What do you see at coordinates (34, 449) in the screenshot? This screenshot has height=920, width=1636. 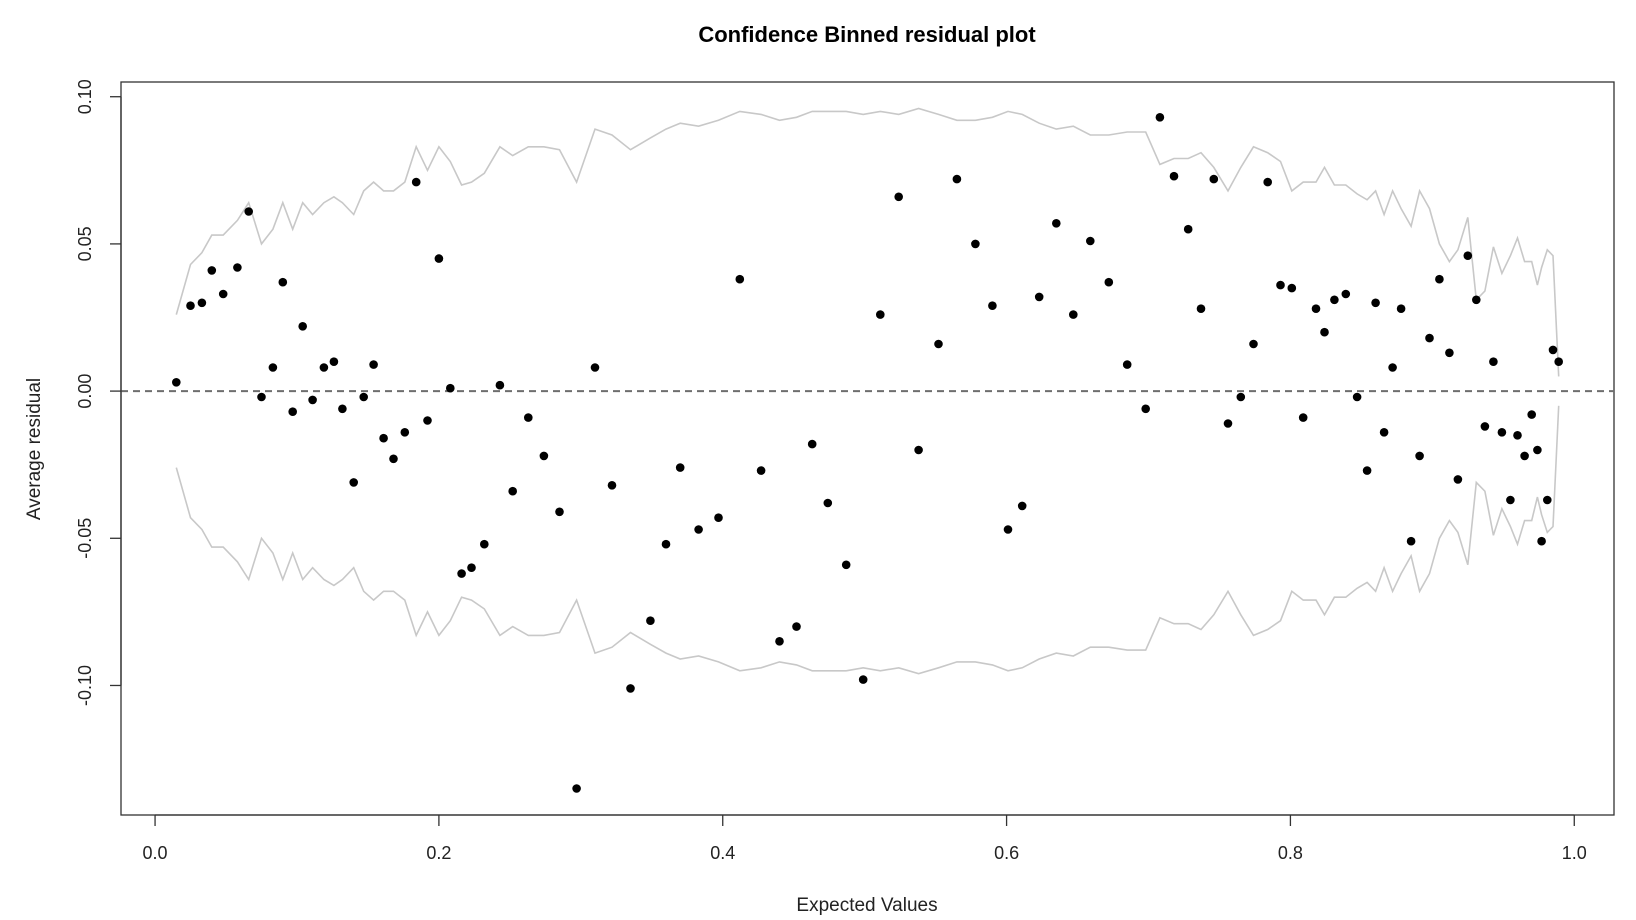 I see `y-axis-label: Average residual` at bounding box center [34, 449].